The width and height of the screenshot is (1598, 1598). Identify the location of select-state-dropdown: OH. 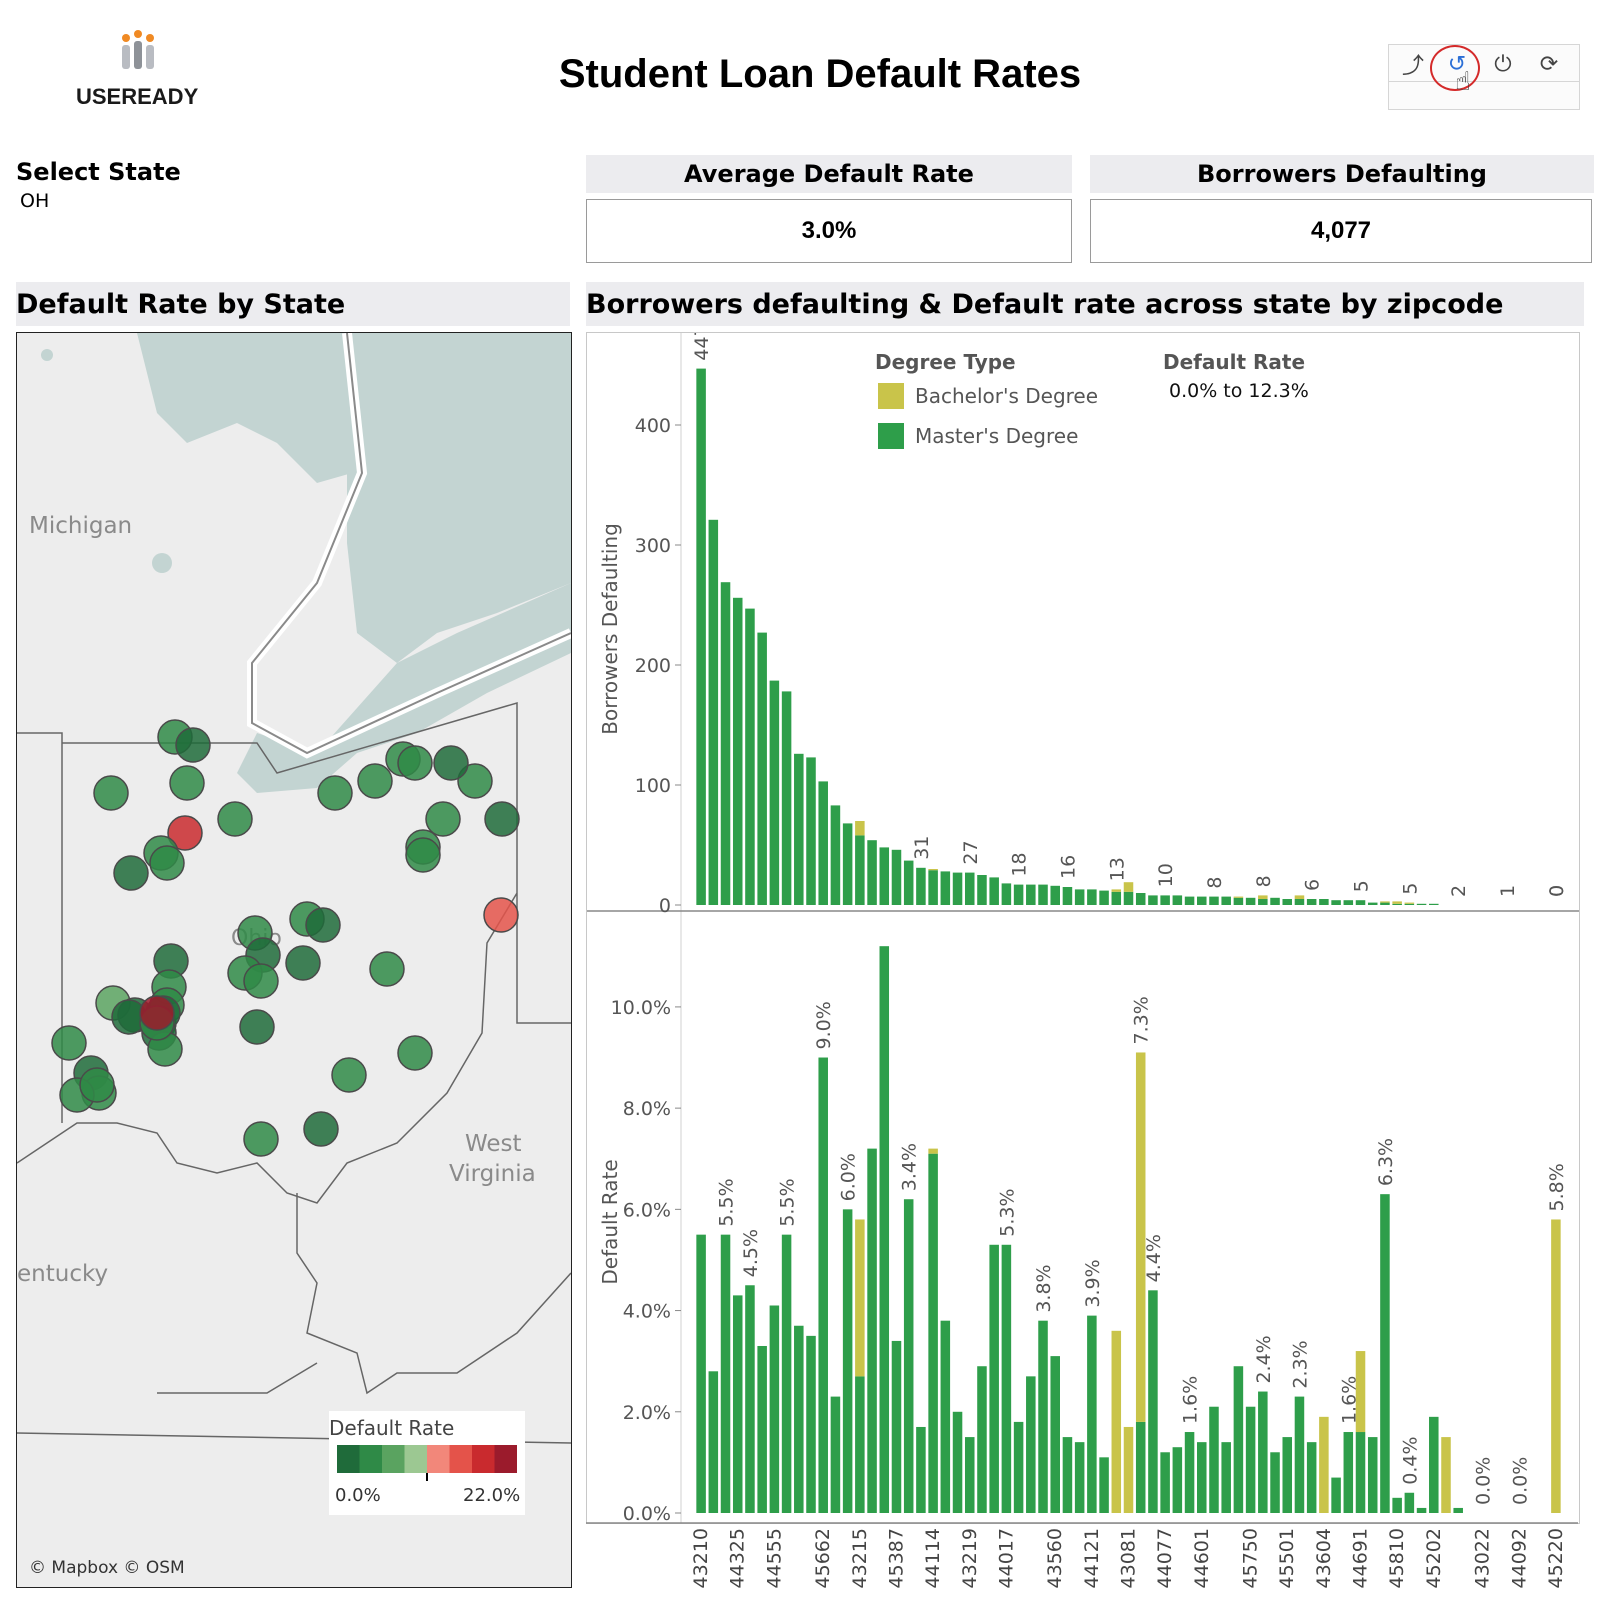
(35, 201).